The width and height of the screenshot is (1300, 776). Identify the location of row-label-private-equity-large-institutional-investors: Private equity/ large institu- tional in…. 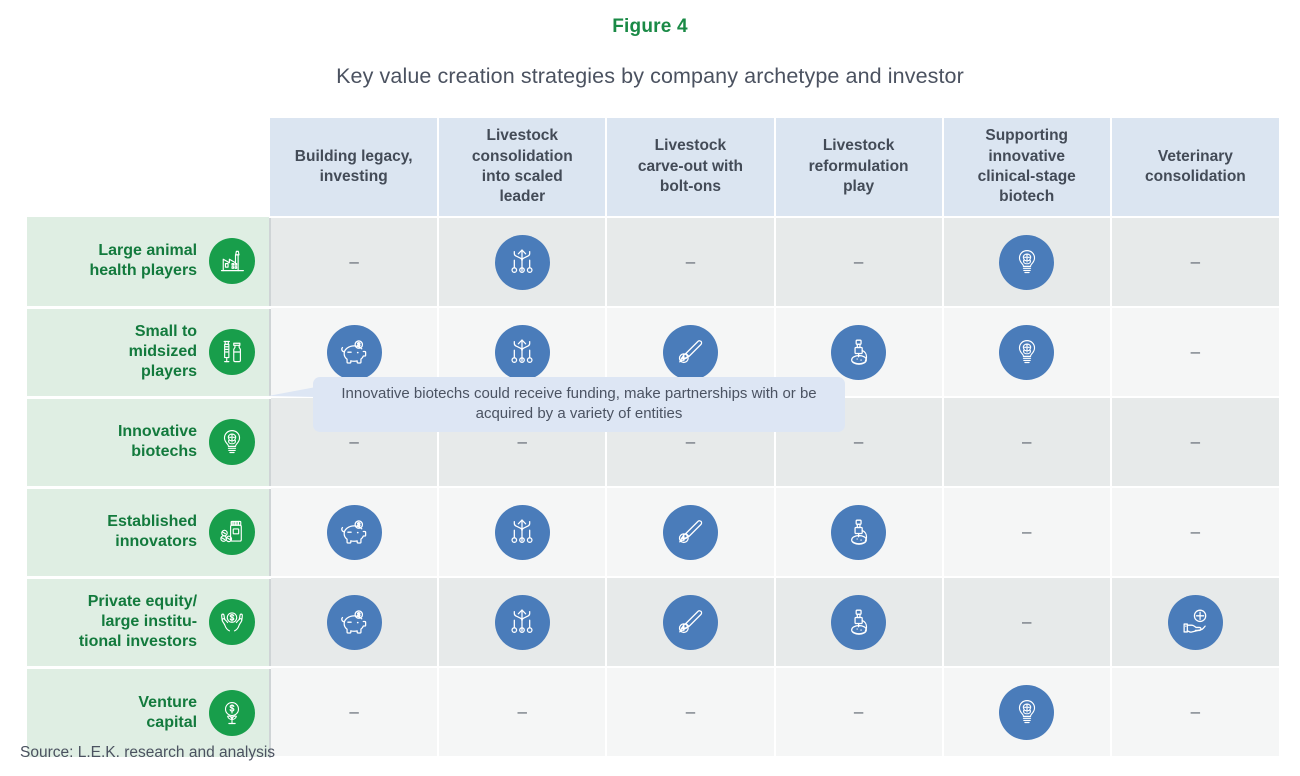
(149, 623).